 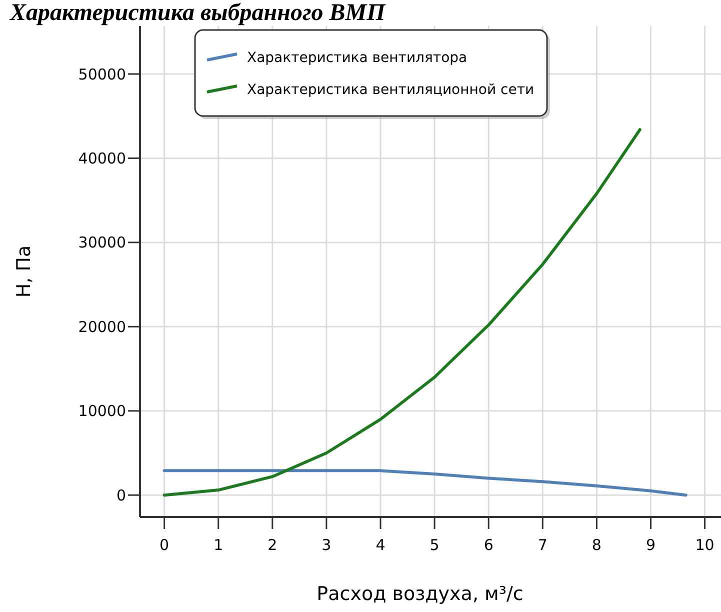 I want to click on x-tick-label: 6, so click(x=489, y=545).